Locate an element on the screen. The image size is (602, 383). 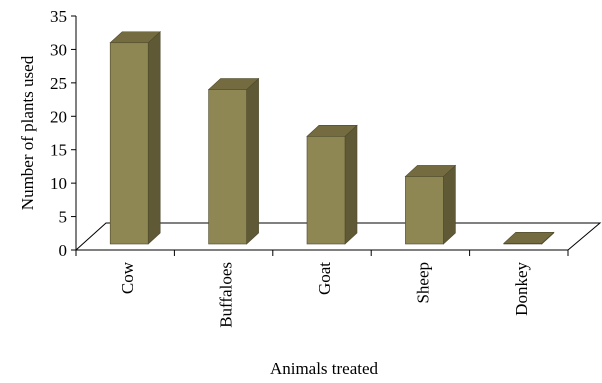
bar-sheep is located at coordinates (430, 204).